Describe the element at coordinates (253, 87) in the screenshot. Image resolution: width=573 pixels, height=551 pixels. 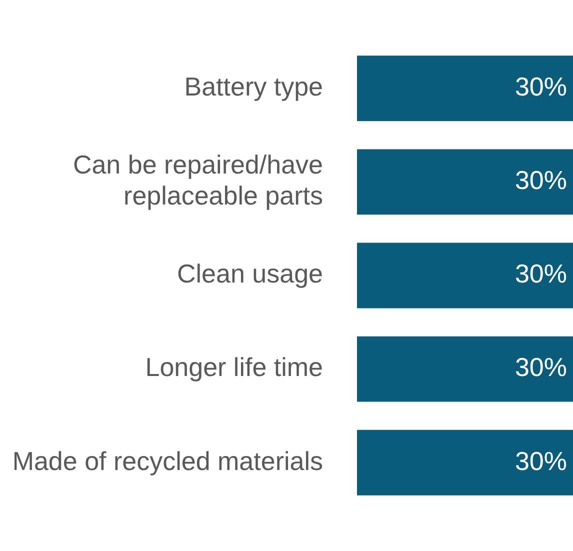
I see `y-tick-label: Battery type` at that location.